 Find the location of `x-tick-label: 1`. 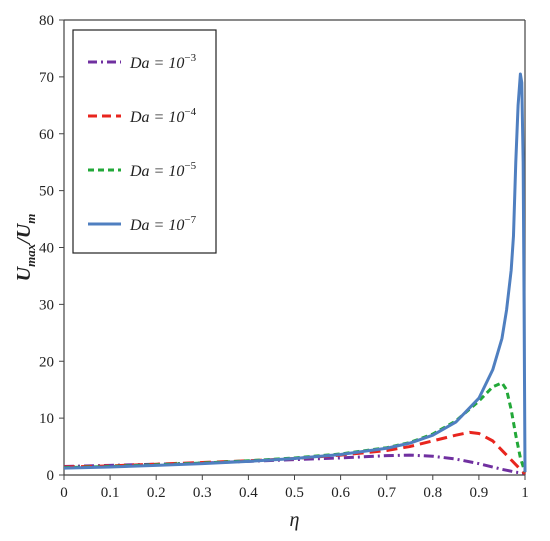

x-tick-label: 1 is located at coordinates (525, 493).